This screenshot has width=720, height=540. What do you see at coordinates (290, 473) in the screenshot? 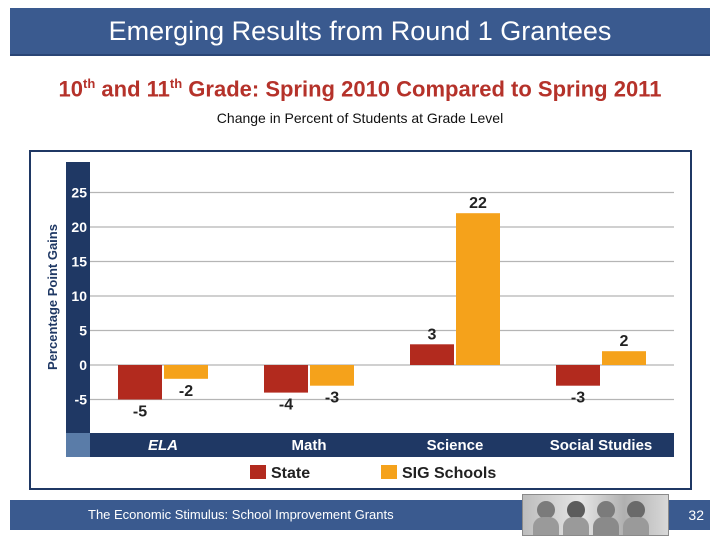
I see `legend-label: State` at bounding box center [290, 473].